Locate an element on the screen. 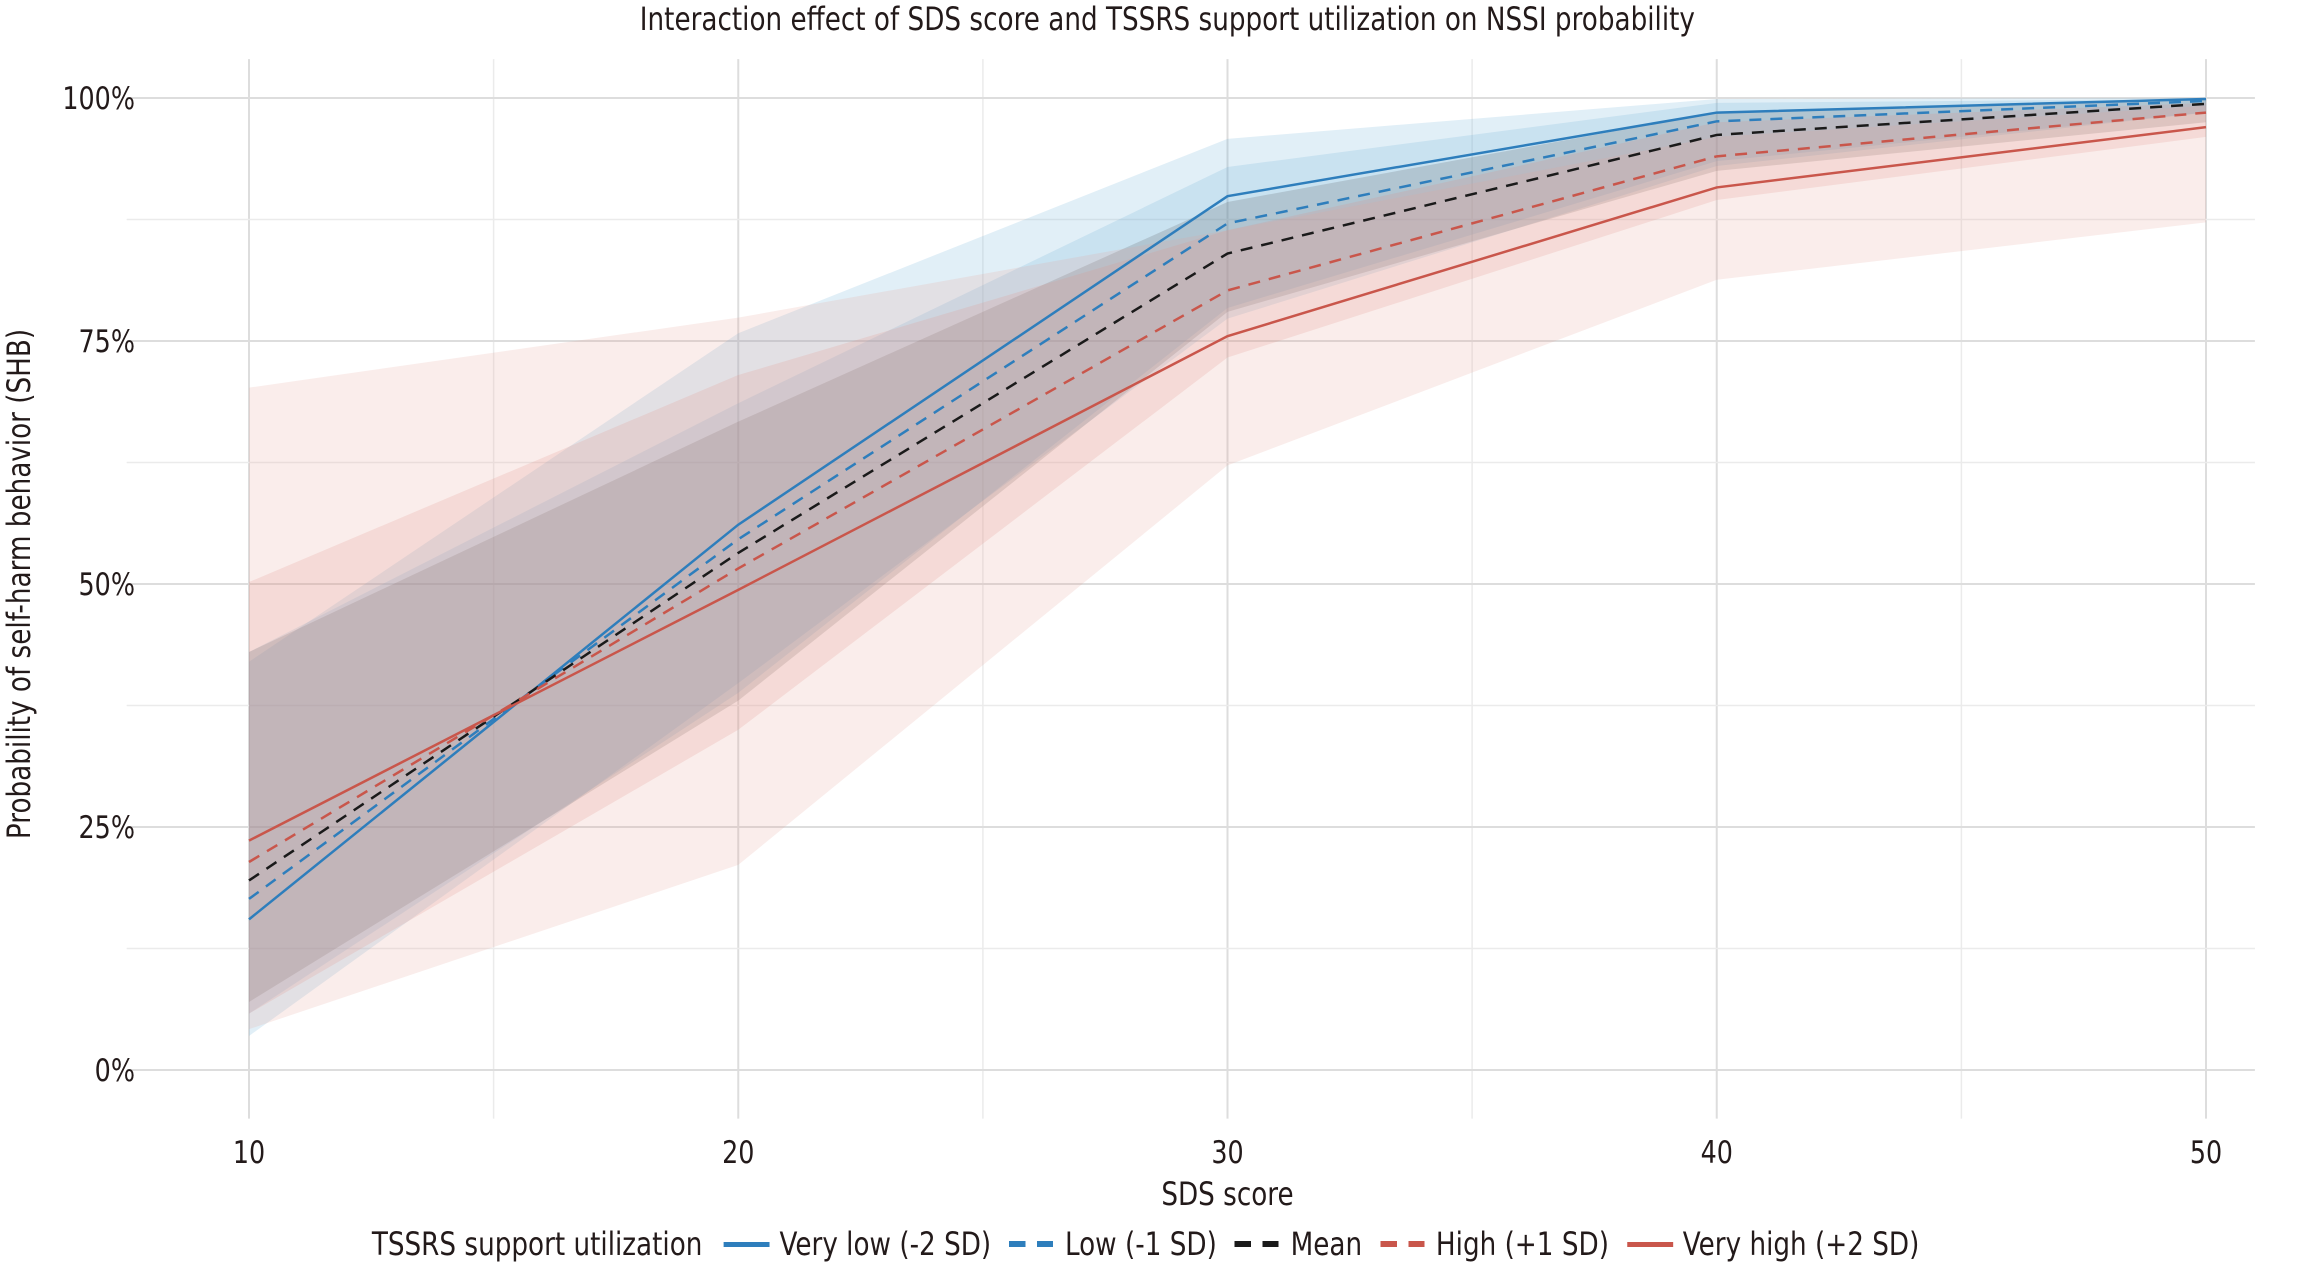 This screenshot has height=1269, width=2309. legend-label: Very high (+2 SD) is located at coordinates (1801, 1244).